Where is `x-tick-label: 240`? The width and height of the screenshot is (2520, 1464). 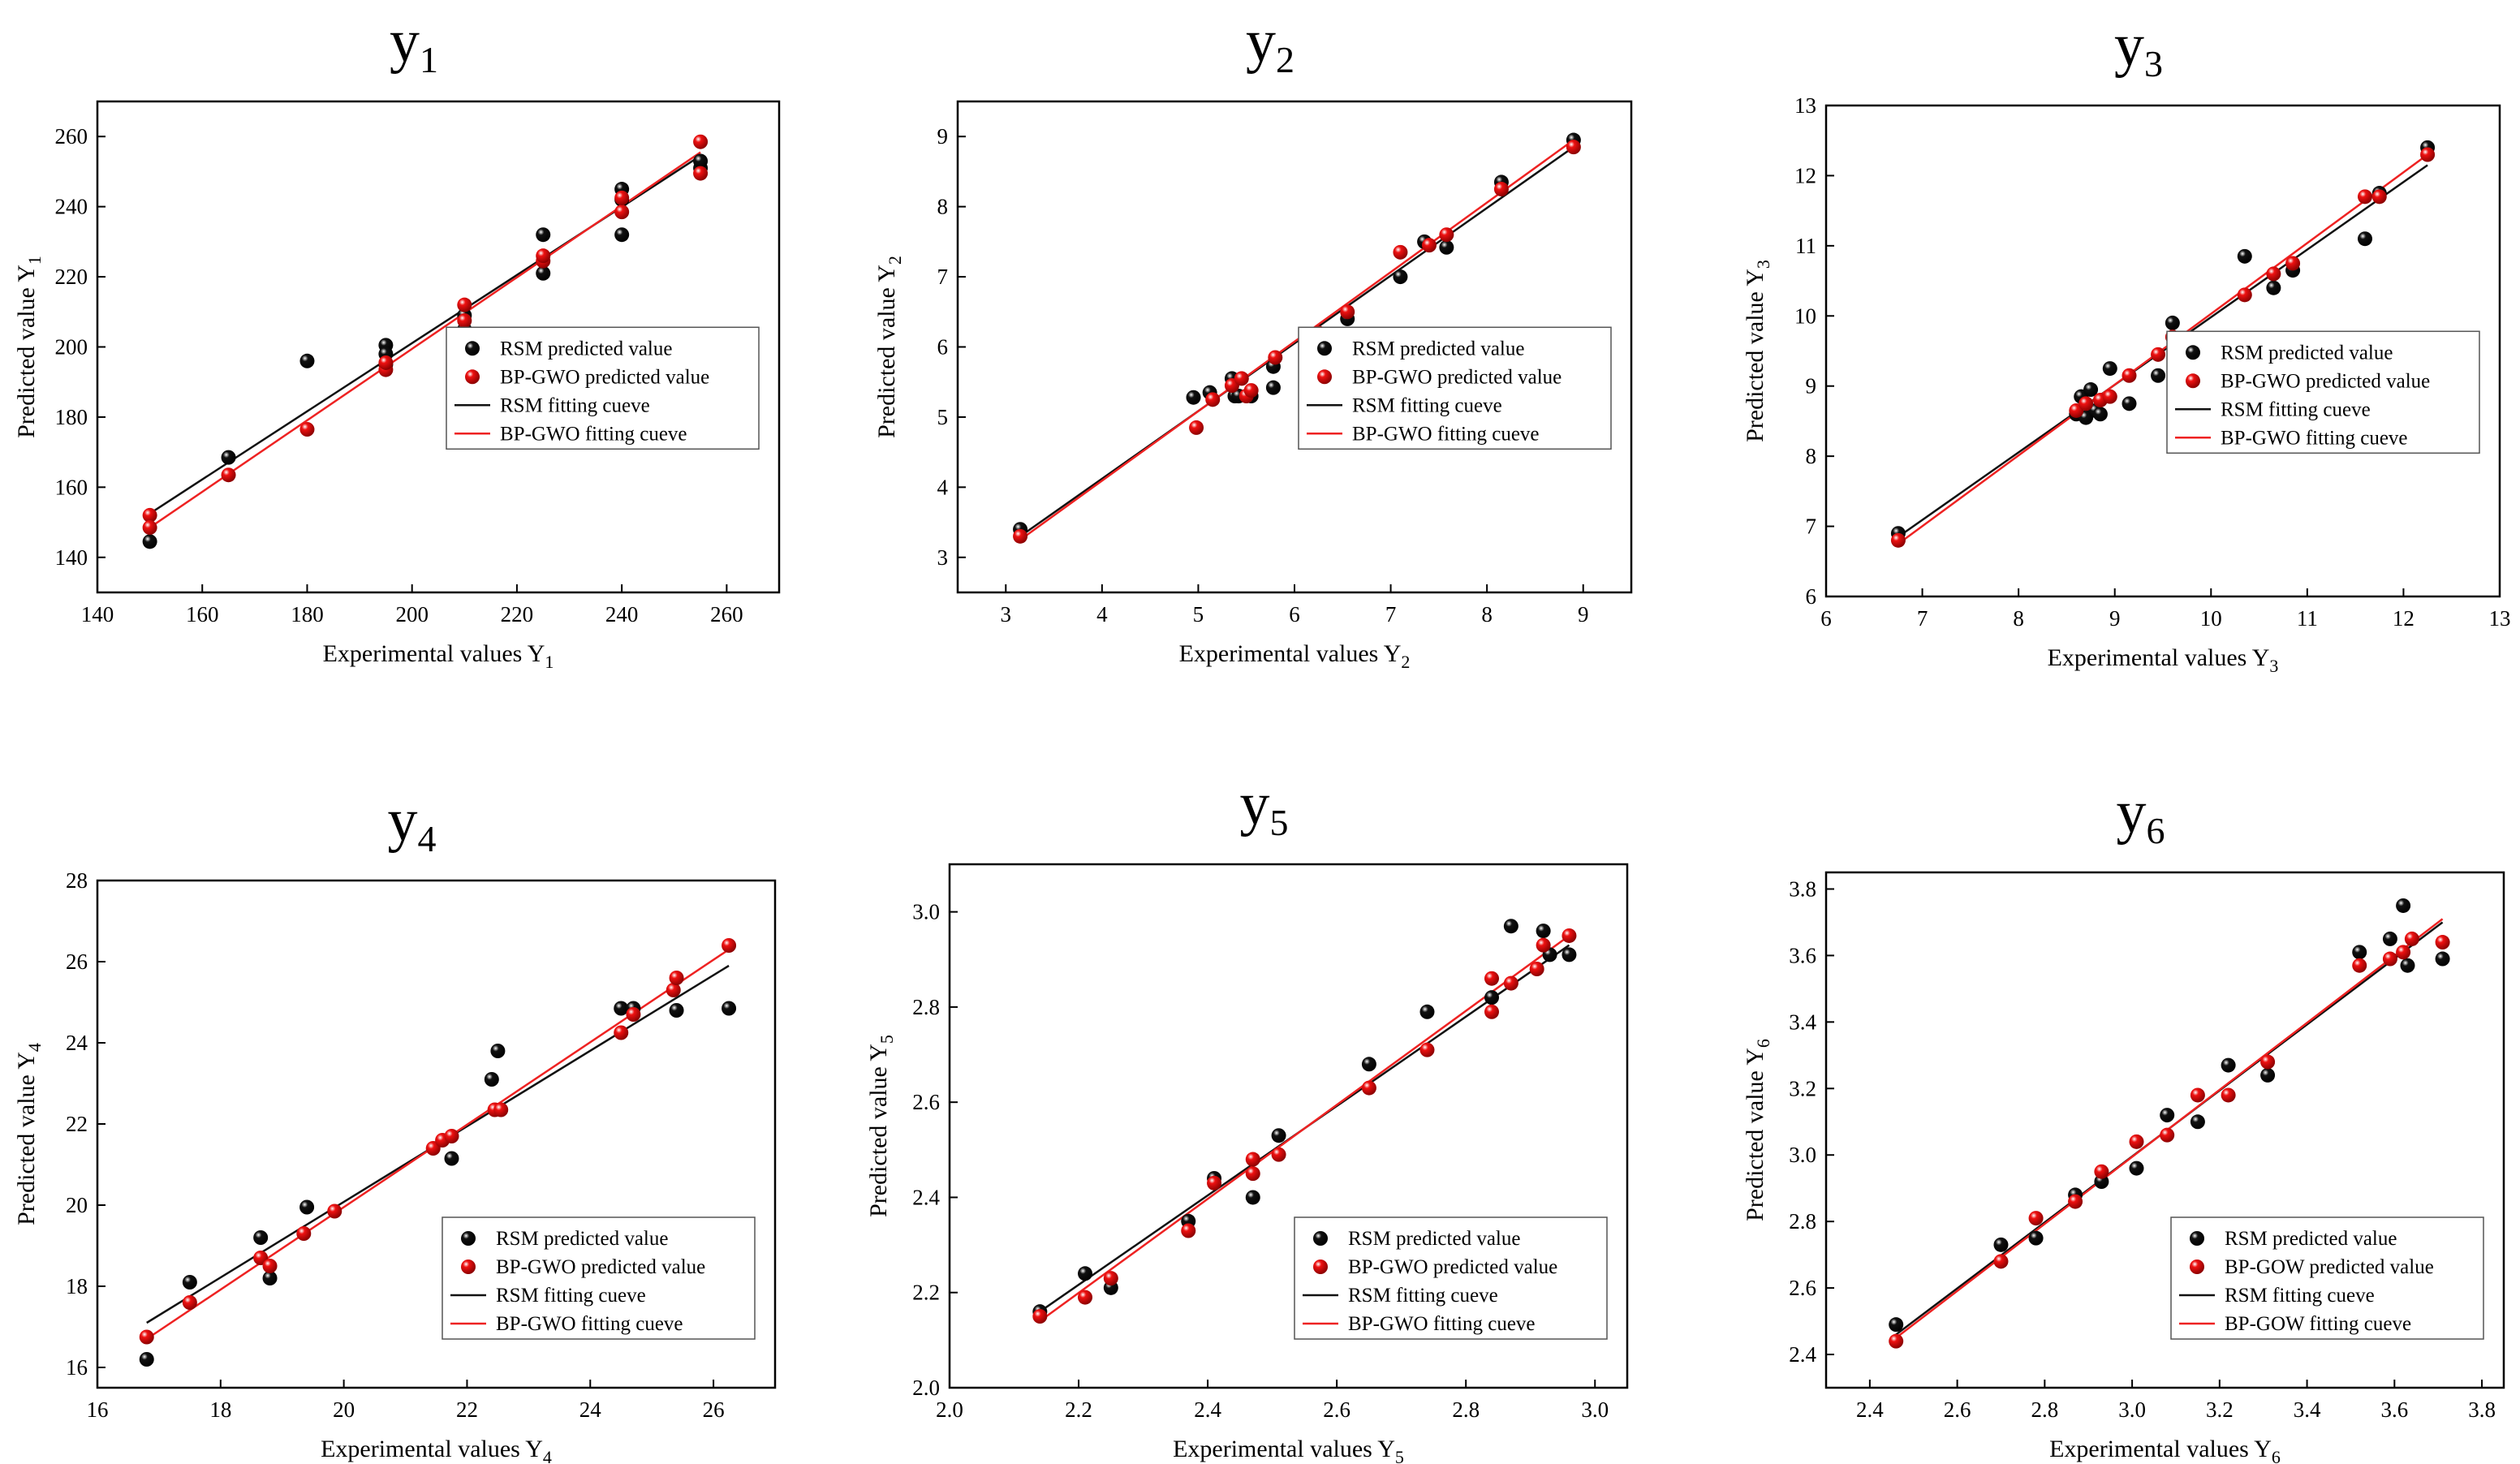
x-tick-label: 240 is located at coordinates (622, 614).